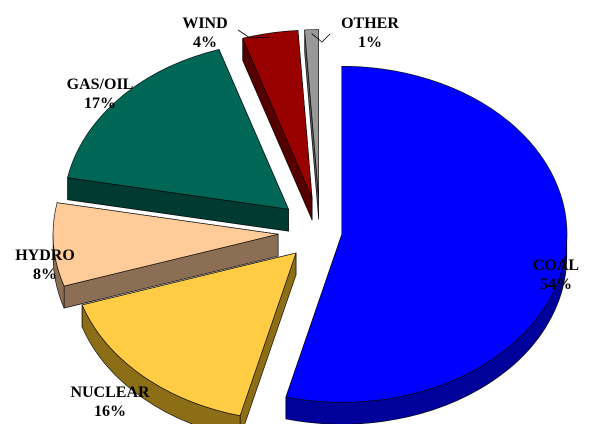 The image size is (596, 424). What do you see at coordinates (205, 23) in the screenshot?
I see `label-wind-name: WIND` at bounding box center [205, 23].